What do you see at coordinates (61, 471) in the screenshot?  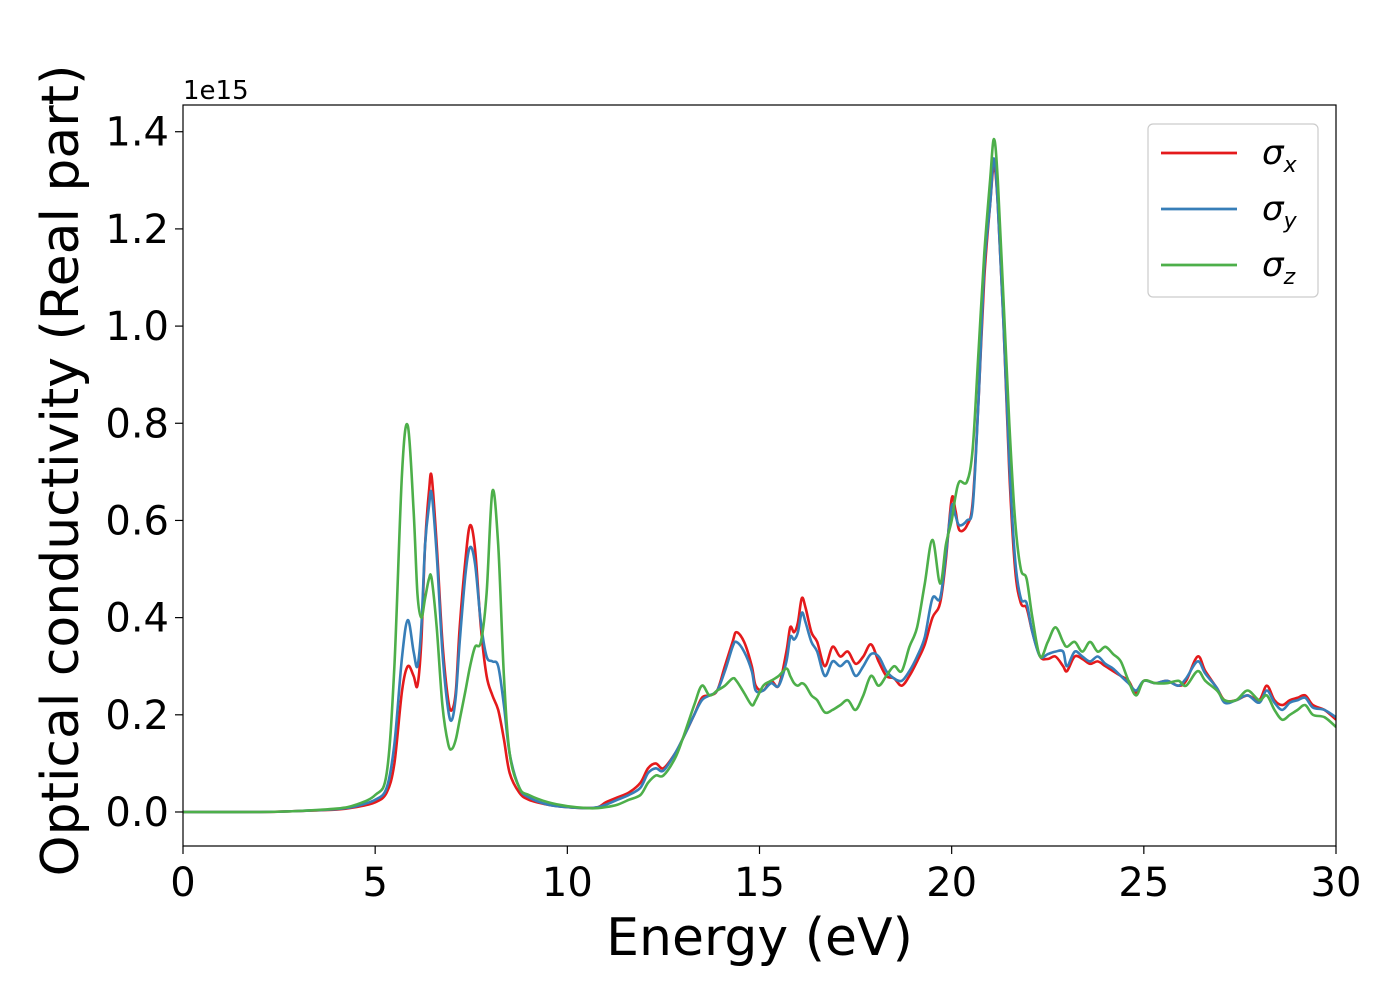 I see `y-axis-label: Optical conductivity (Real part)` at bounding box center [61, 471].